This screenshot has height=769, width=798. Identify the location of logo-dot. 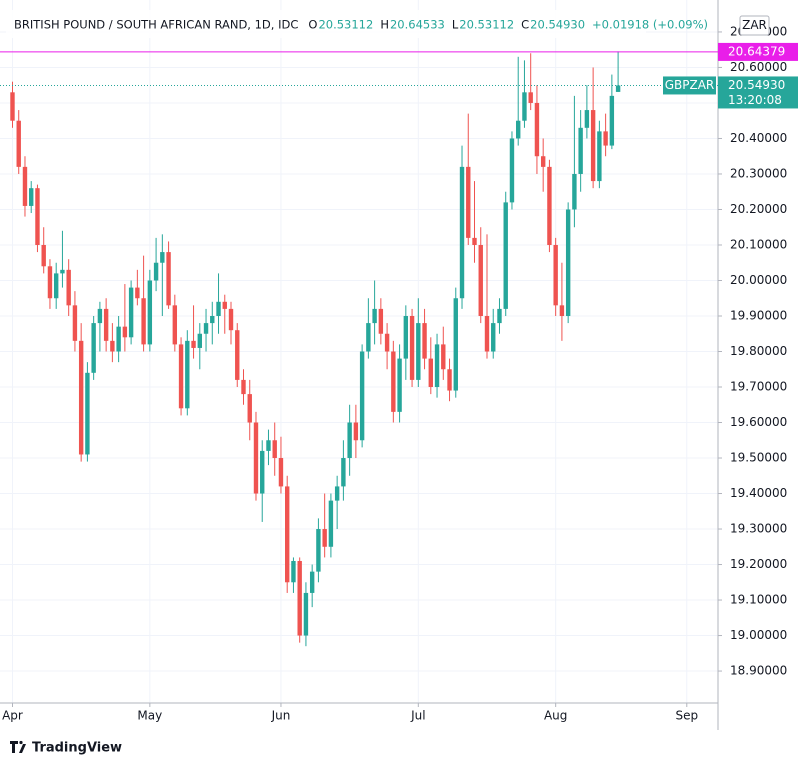
(21, 742).